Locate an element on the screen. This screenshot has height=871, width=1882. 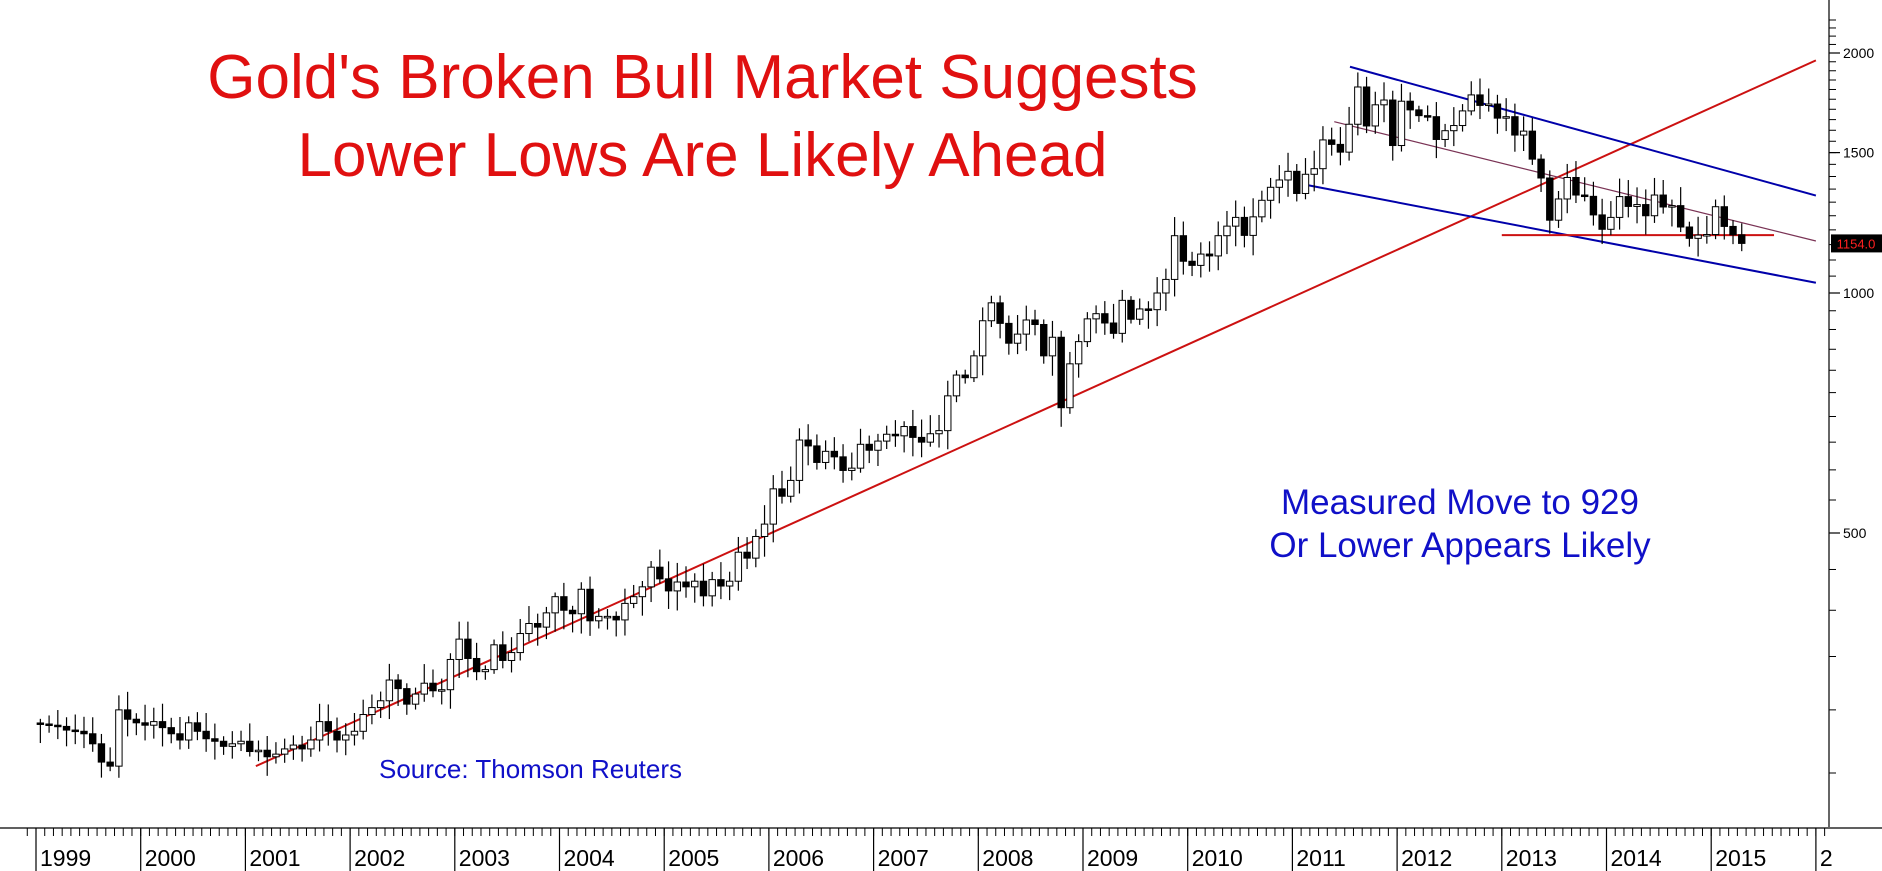
chart-title-line-2: Lower Lows Are Likely Ahead is located at coordinates (702, 155).